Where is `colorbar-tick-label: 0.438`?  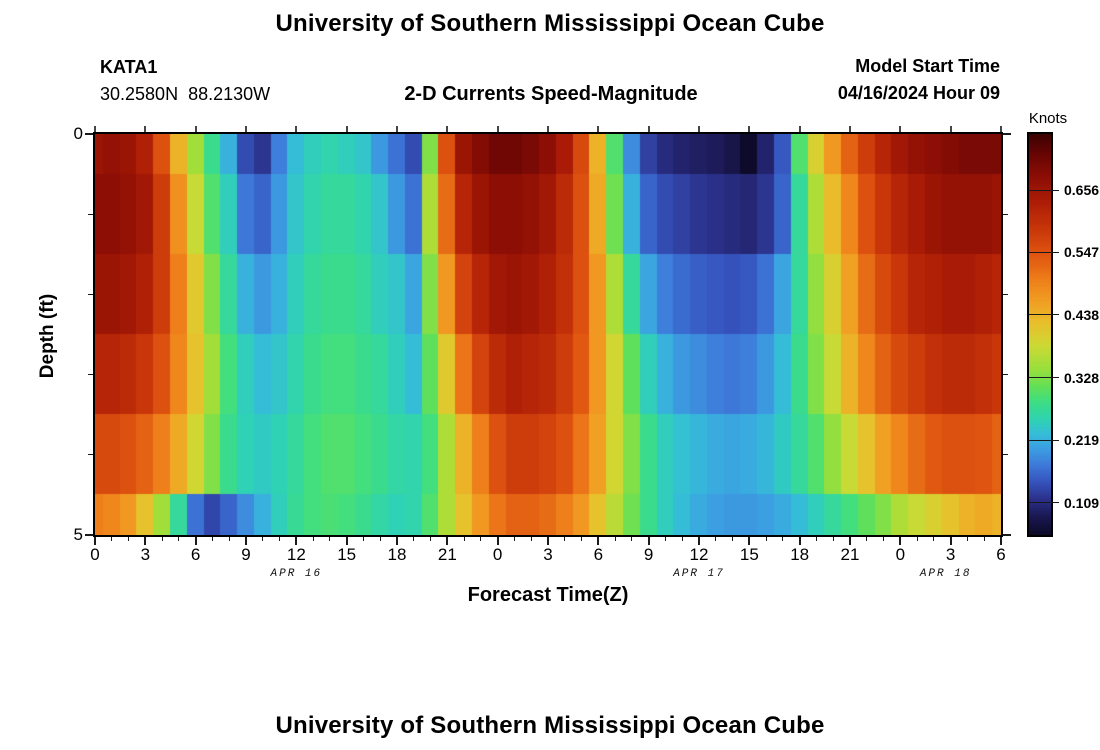 colorbar-tick-label: 0.438 is located at coordinates (1082, 314).